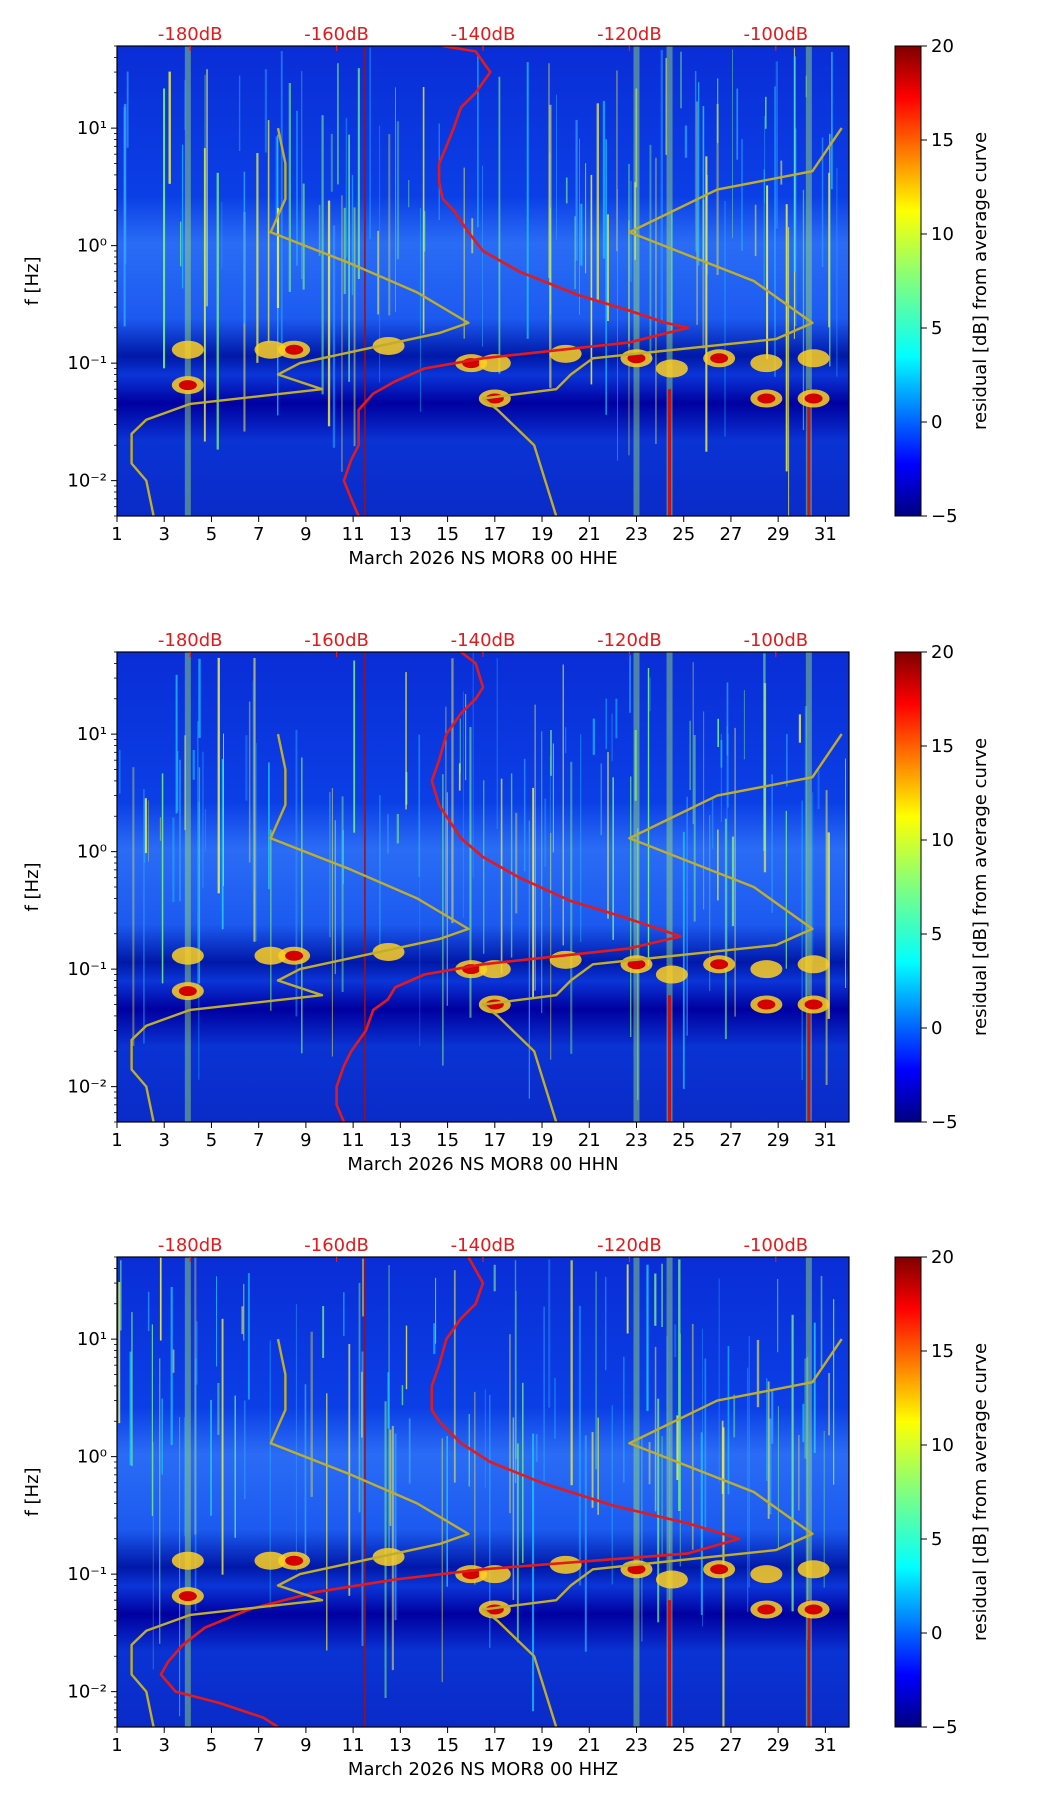  I want to click on x-axis-label: March 2026 NS MOR8 00 HHZ, so click(483, 1769).